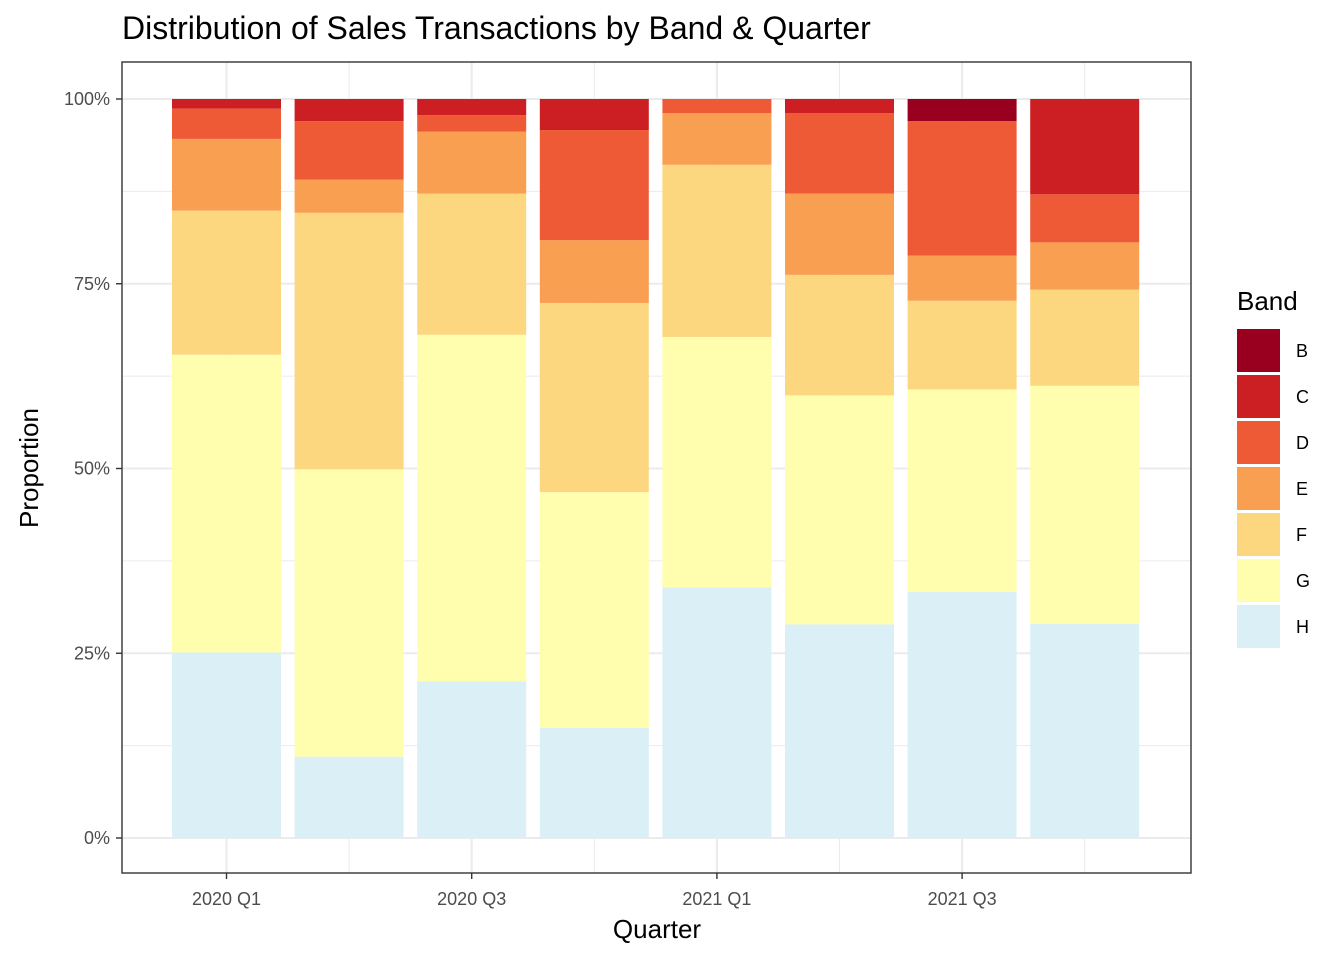  I want to click on legend-label-D: D, so click(1302, 443).